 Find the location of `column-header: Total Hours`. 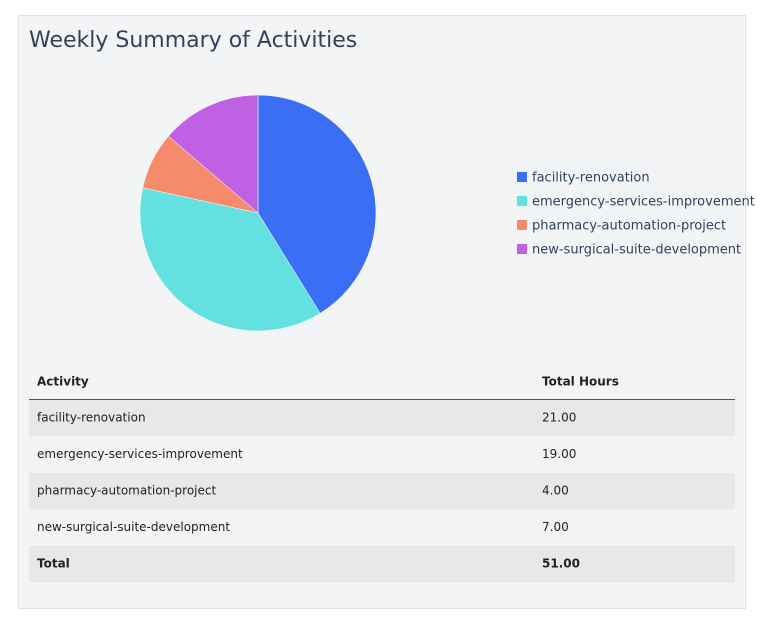

column-header: Total Hours is located at coordinates (580, 382).